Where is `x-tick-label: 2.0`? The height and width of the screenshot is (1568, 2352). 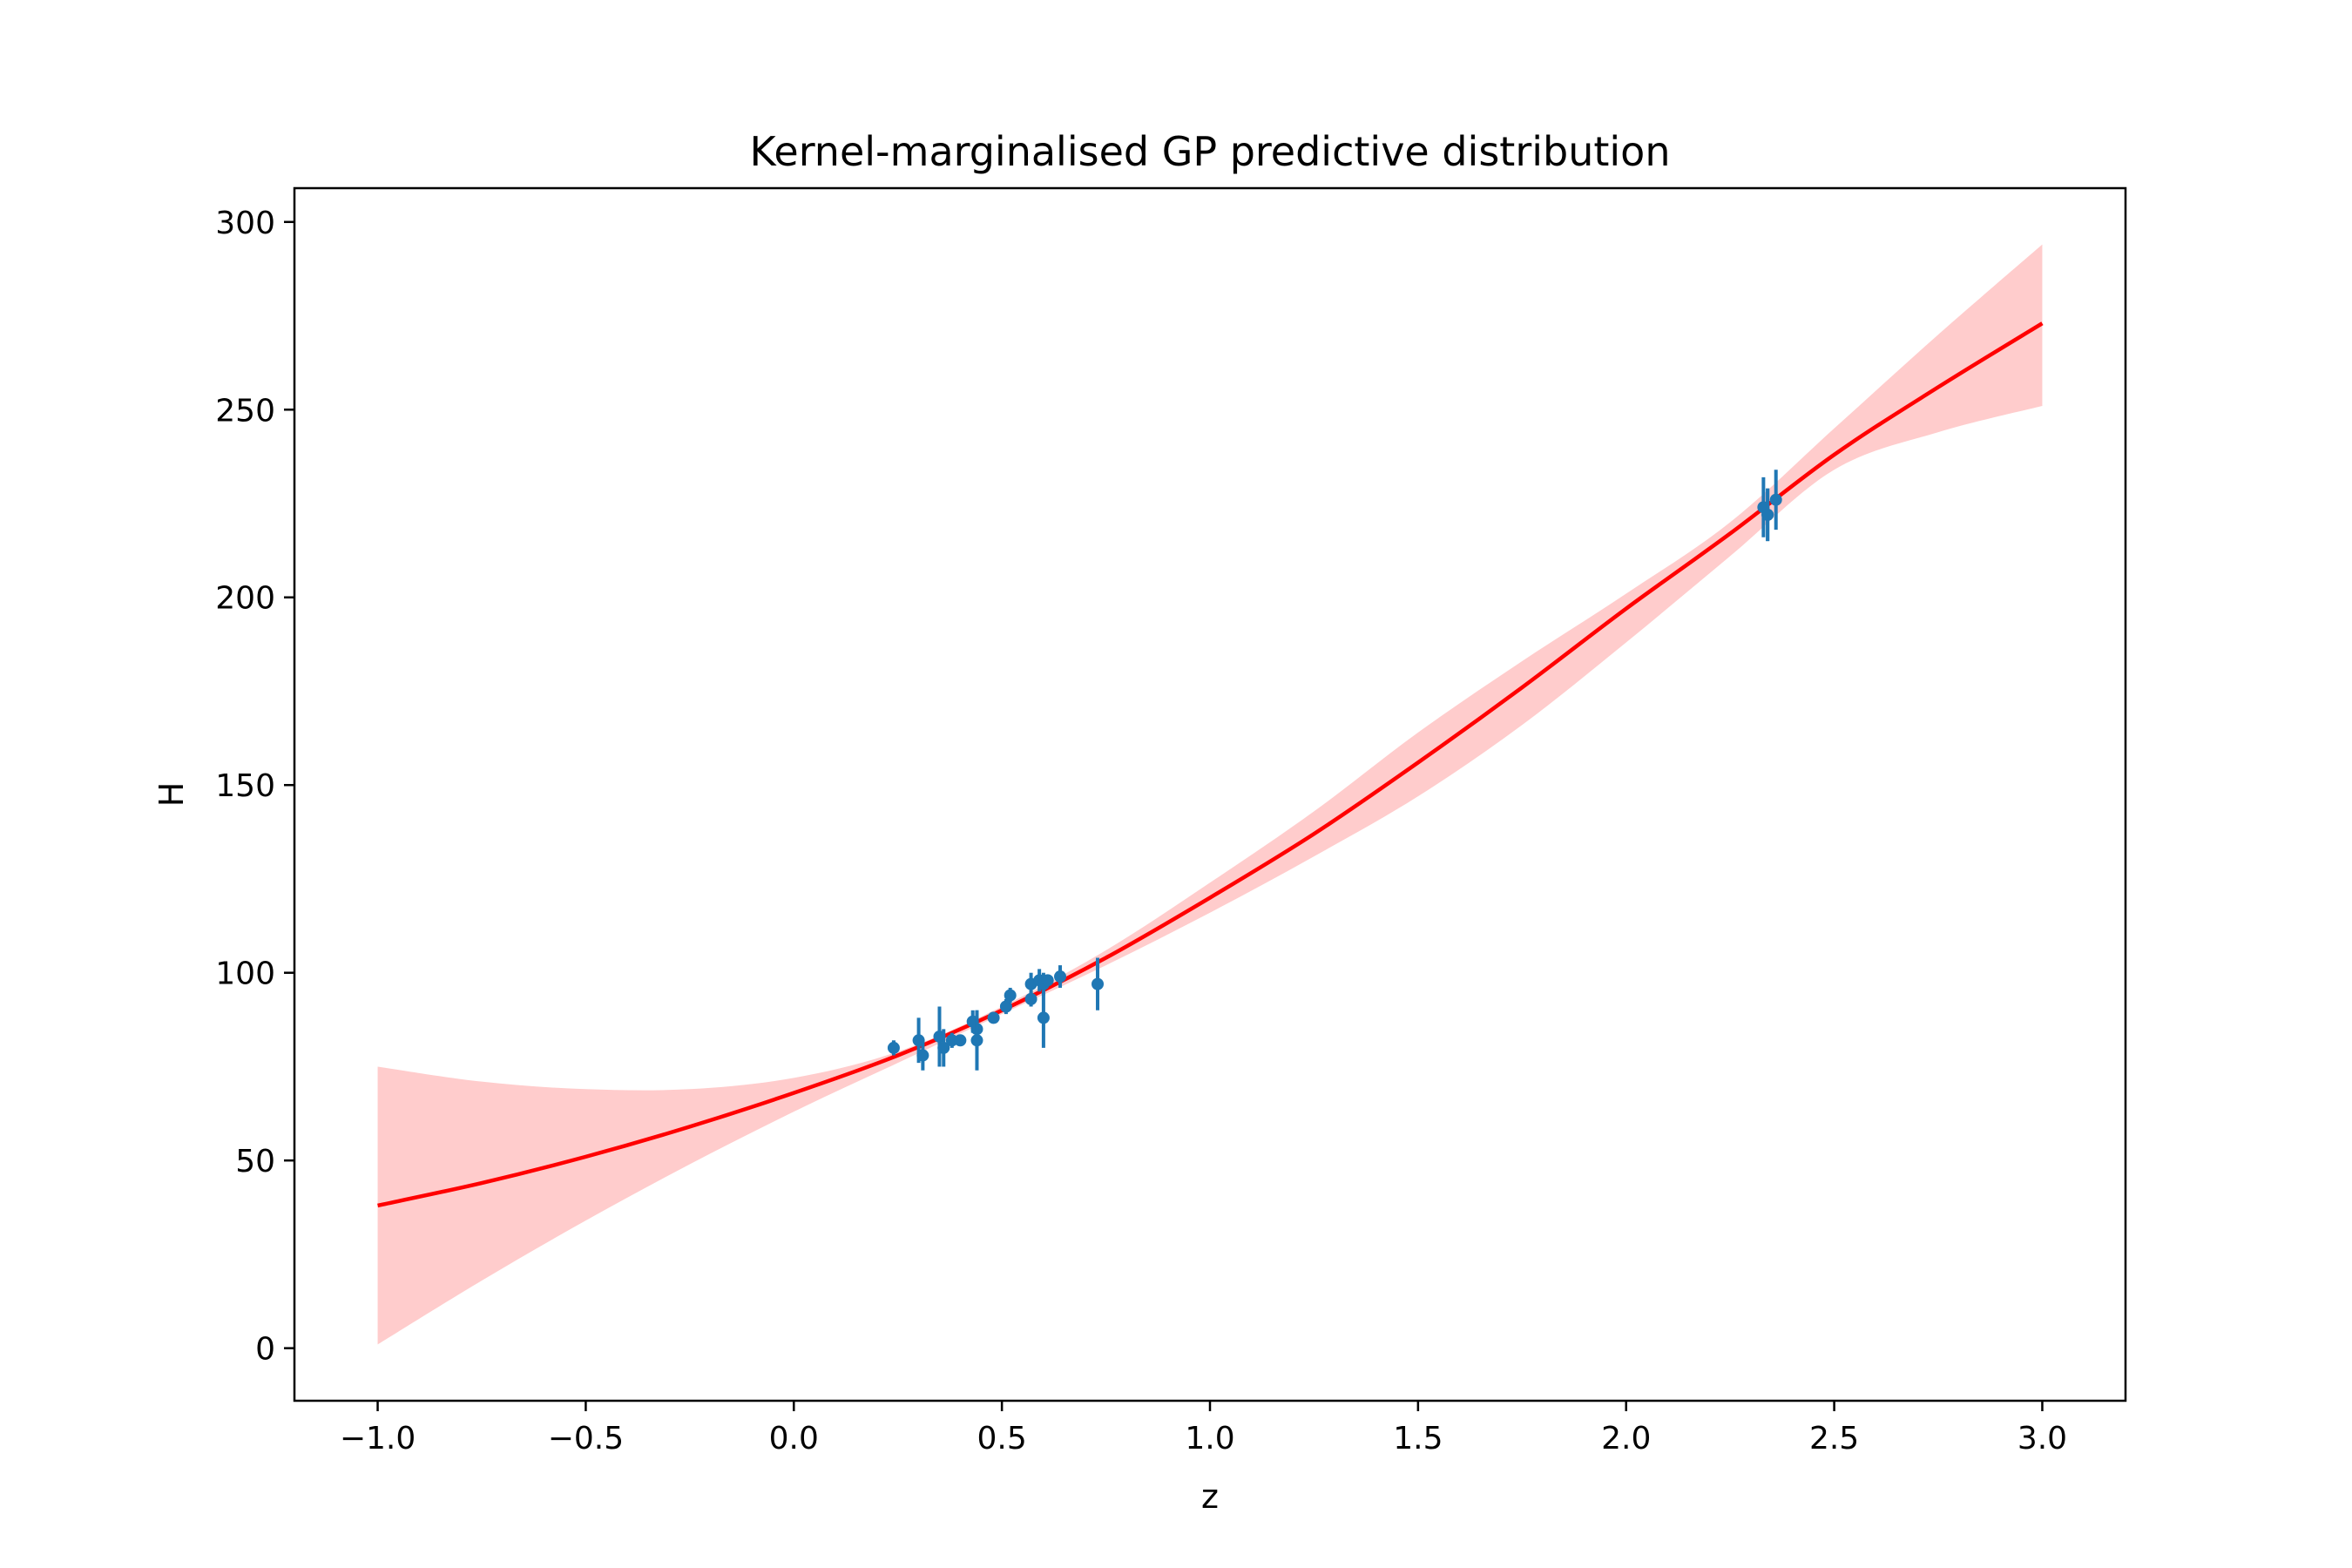 x-tick-label: 2.0 is located at coordinates (1626, 1438).